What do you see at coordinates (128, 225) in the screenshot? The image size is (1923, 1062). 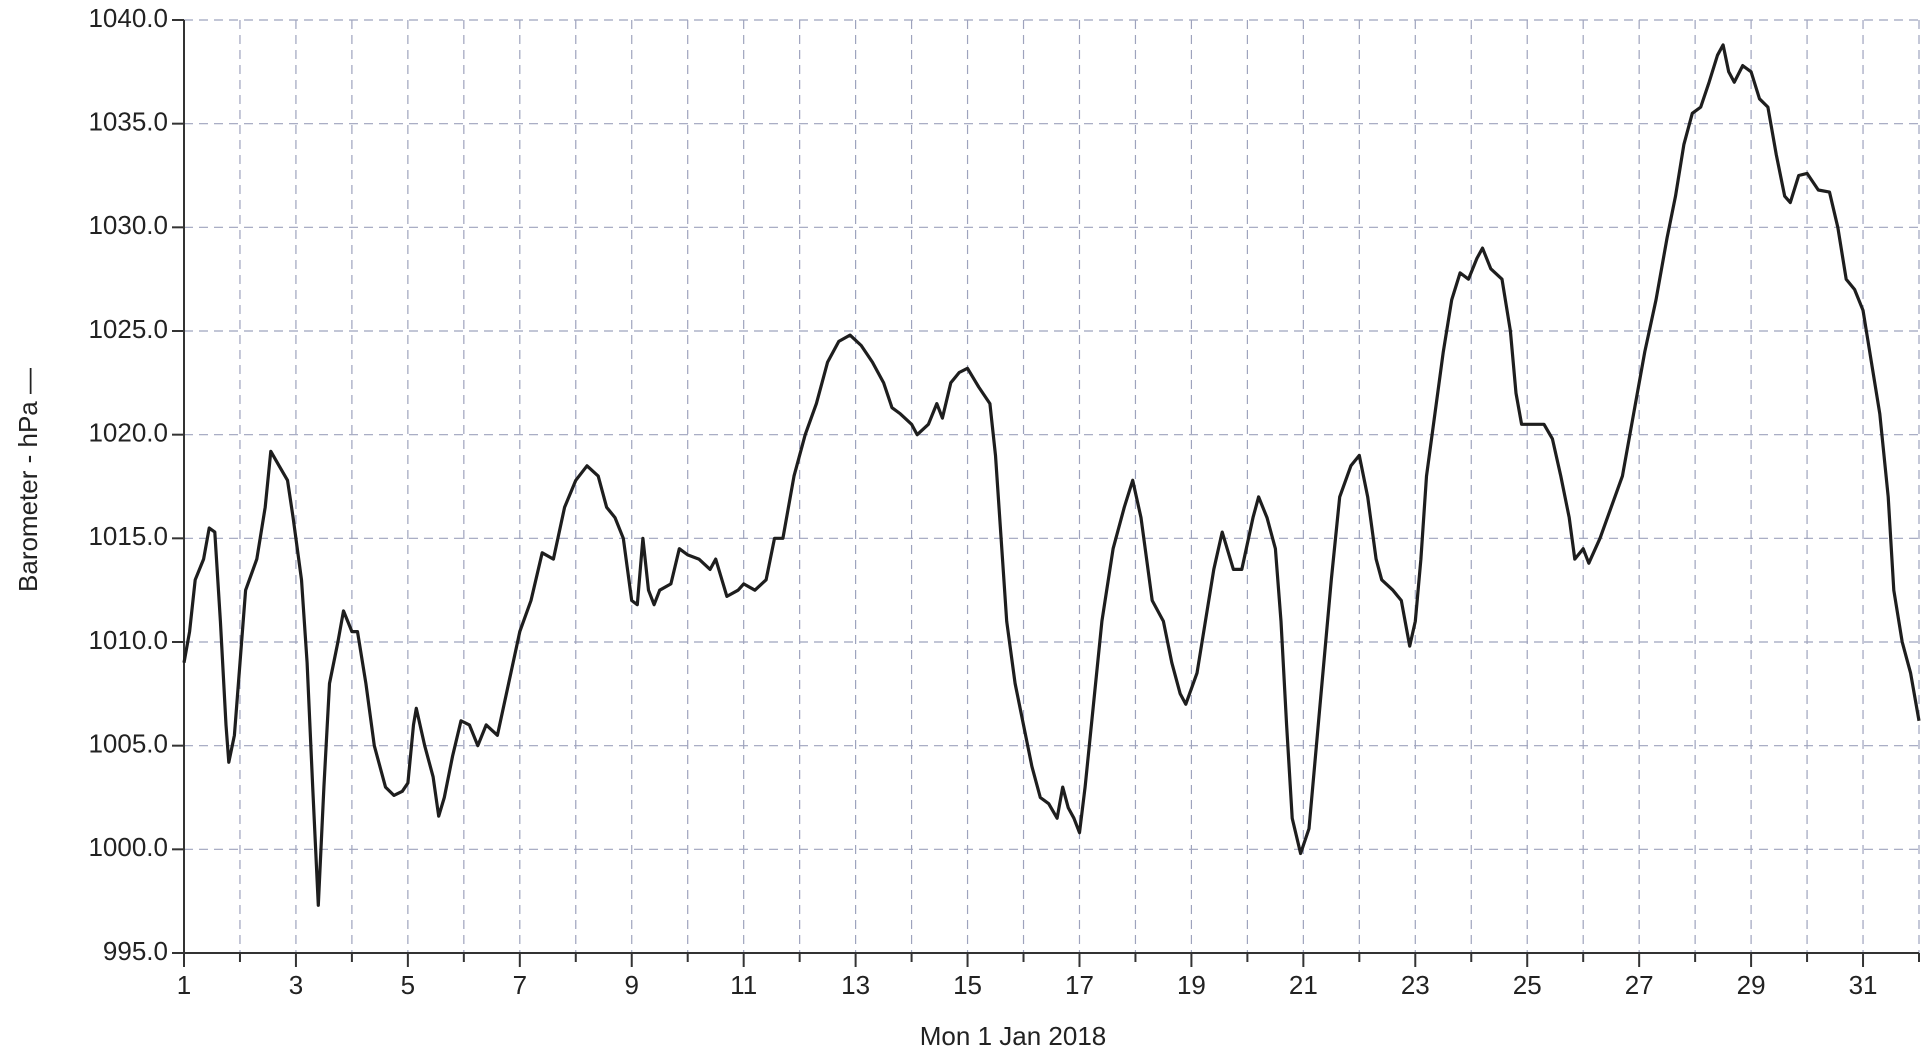 I see `y-tick-label: 1030.0` at bounding box center [128, 225].